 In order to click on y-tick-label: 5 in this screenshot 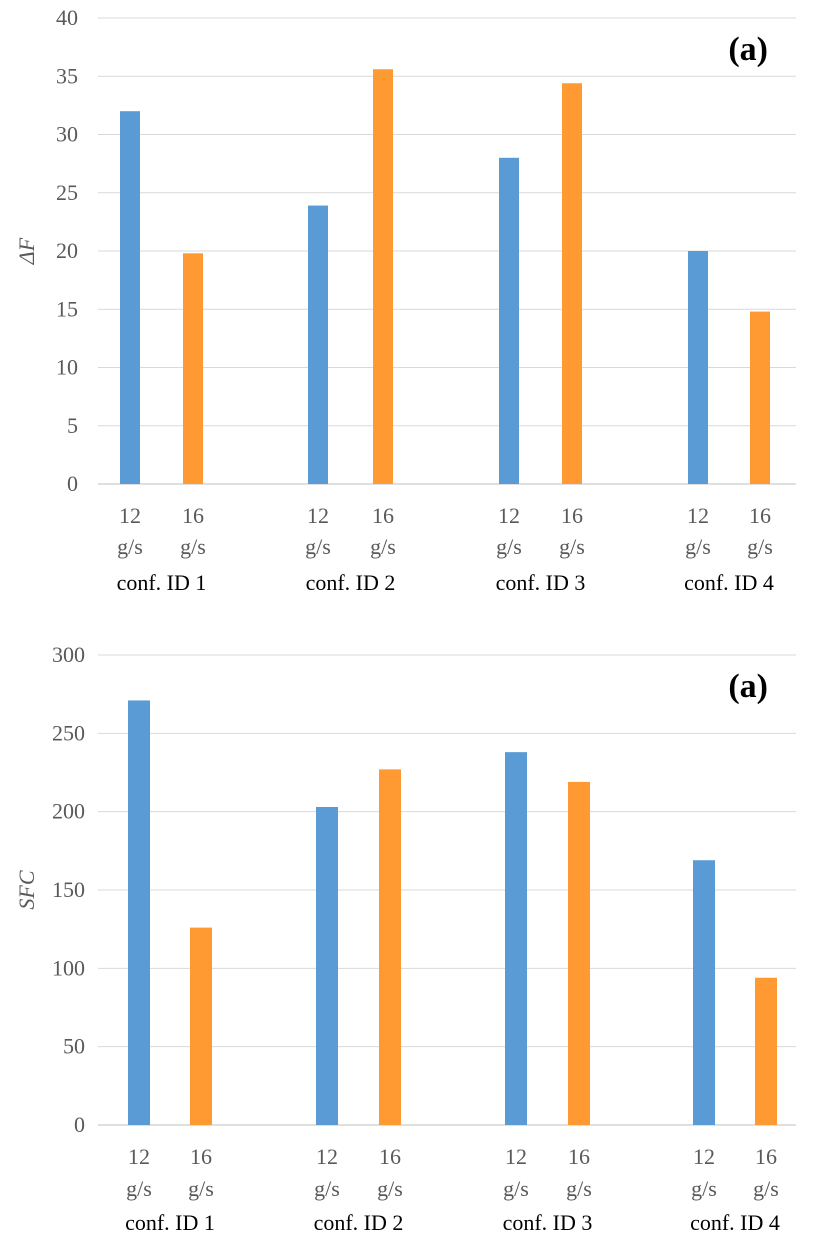, I will do `click(72, 425)`.